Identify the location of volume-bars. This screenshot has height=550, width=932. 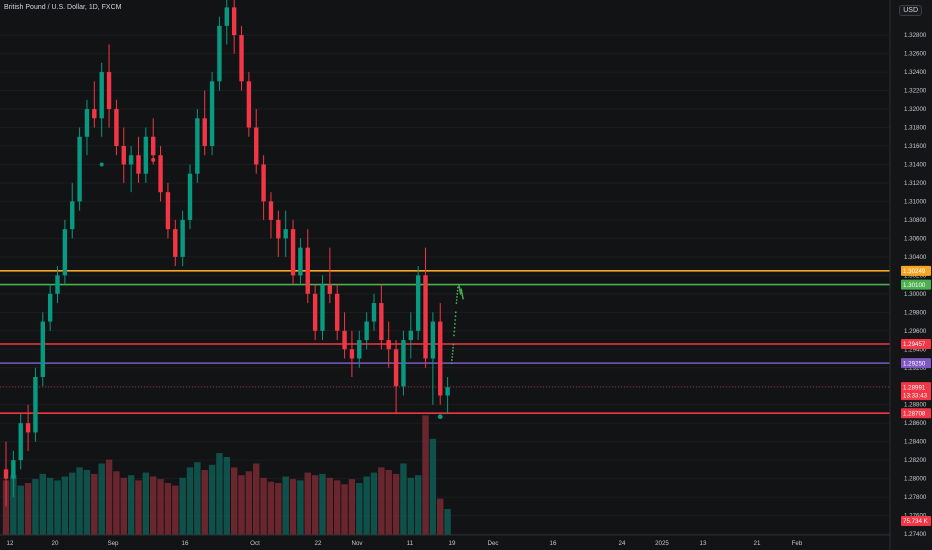
(226, 475).